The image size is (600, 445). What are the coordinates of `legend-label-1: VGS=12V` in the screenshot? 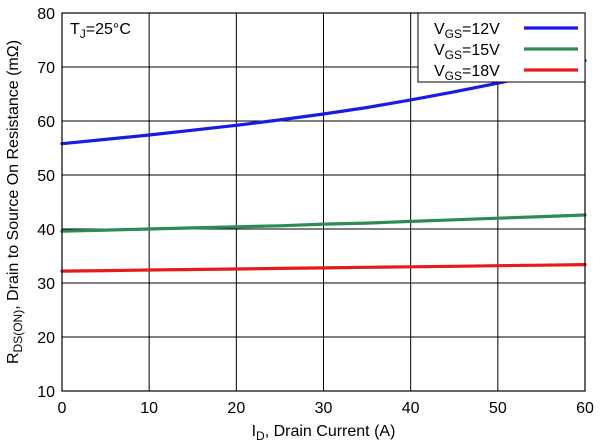 It's located at (467, 31).